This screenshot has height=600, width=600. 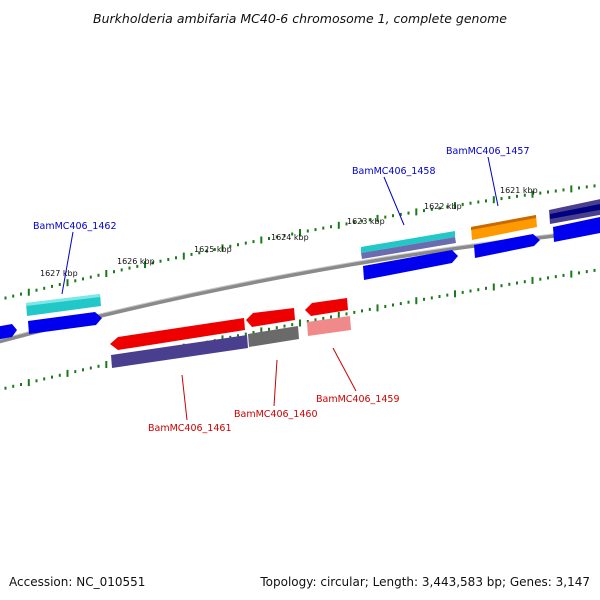 I want to click on scale-label-1626: 1626 kbp, so click(x=136, y=261).